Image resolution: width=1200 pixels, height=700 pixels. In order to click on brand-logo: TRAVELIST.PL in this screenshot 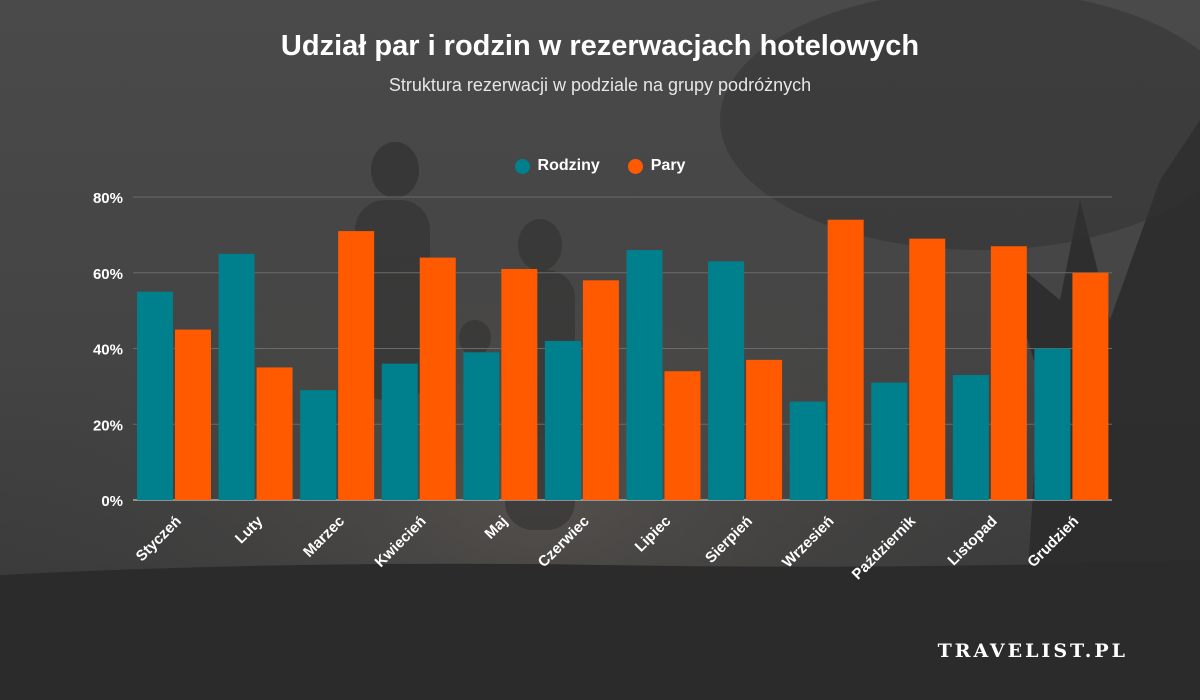, I will do `click(1032, 651)`.